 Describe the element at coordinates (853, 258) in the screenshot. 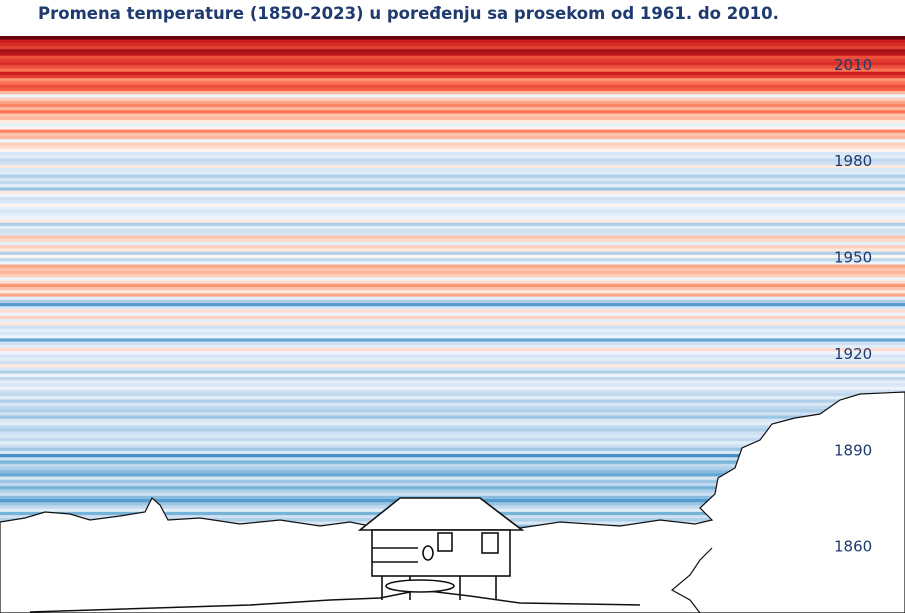

I see `y-tick-label: 1950` at that location.